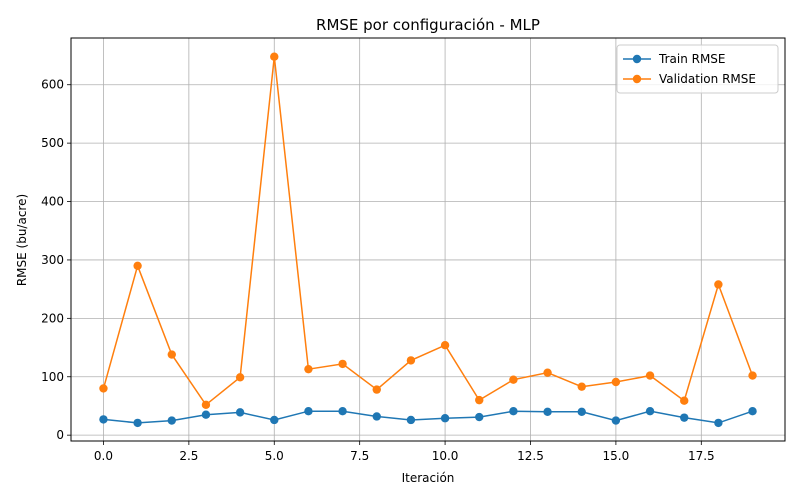 The width and height of the screenshot is (800, 500). I want to click on y-tick-label: 100, so click(52, 377).